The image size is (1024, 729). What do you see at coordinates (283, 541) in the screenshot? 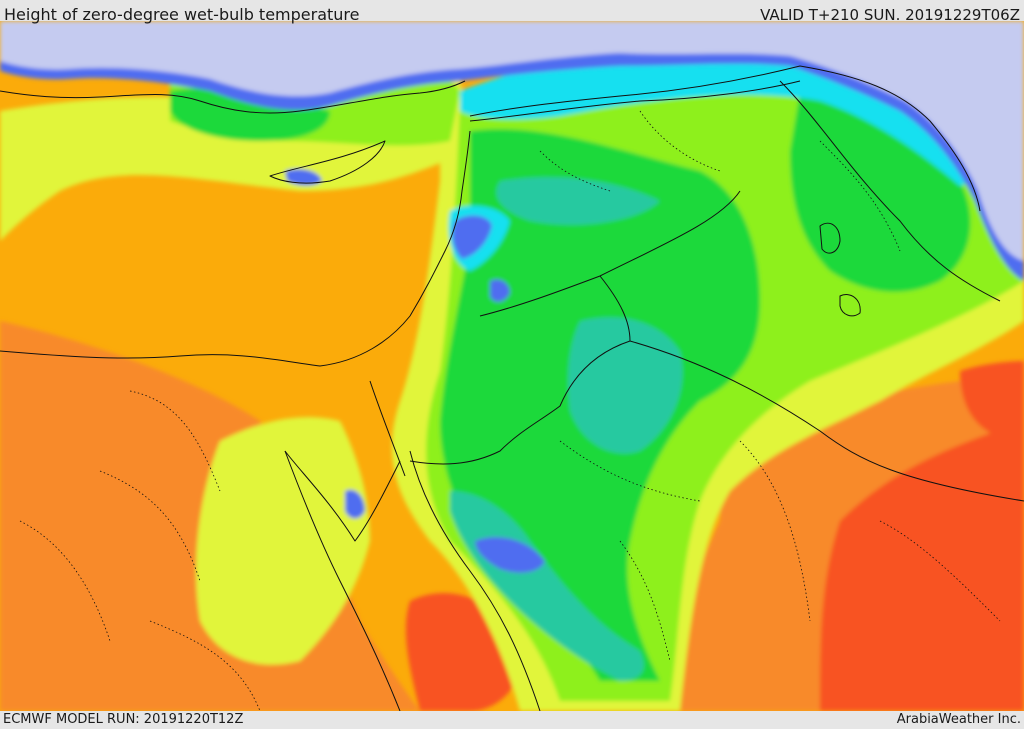
I see `field-yellowgreen-sinai` at bounding box center [283, 541].